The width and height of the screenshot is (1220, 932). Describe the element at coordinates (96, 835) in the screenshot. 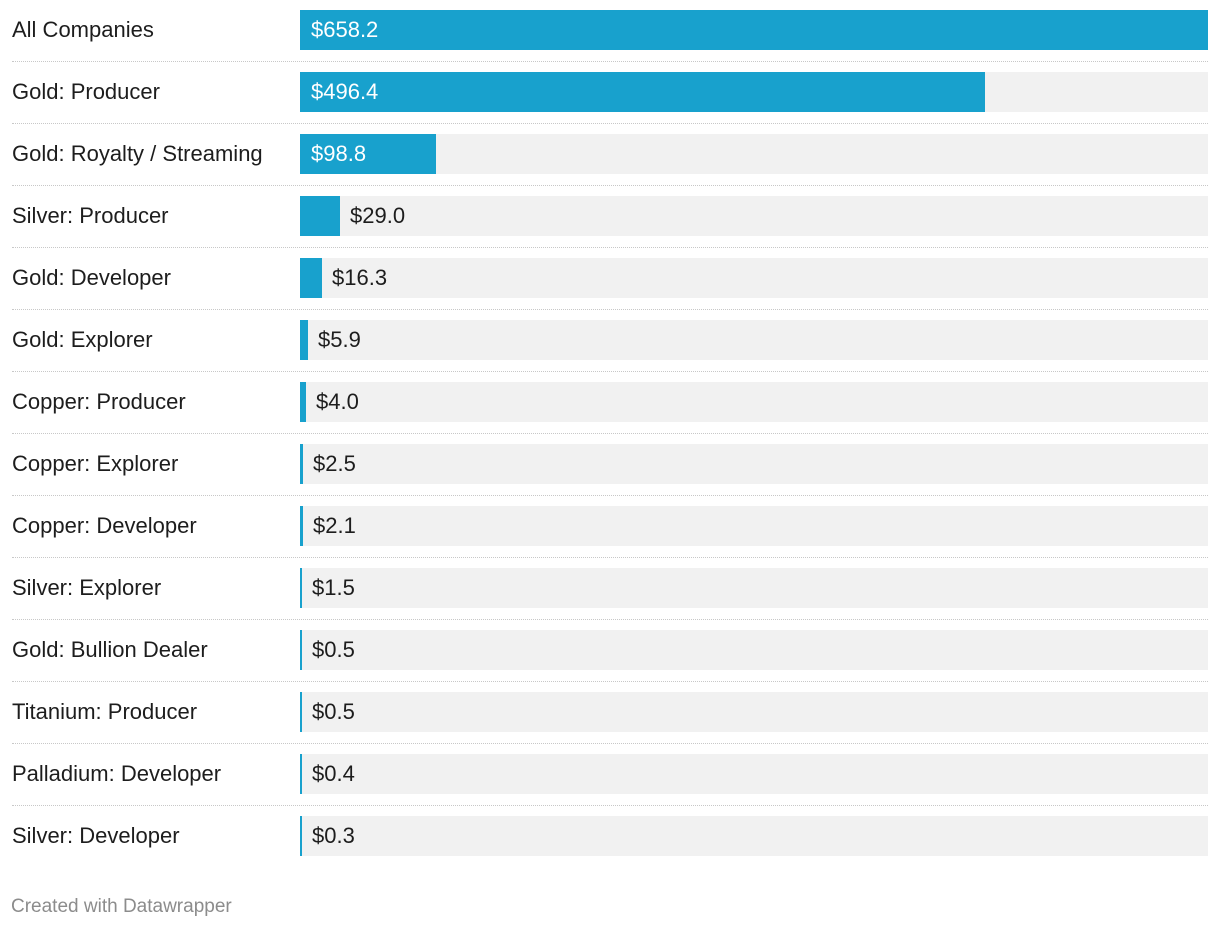

I see `category-label: Silver: Developer` at that location.